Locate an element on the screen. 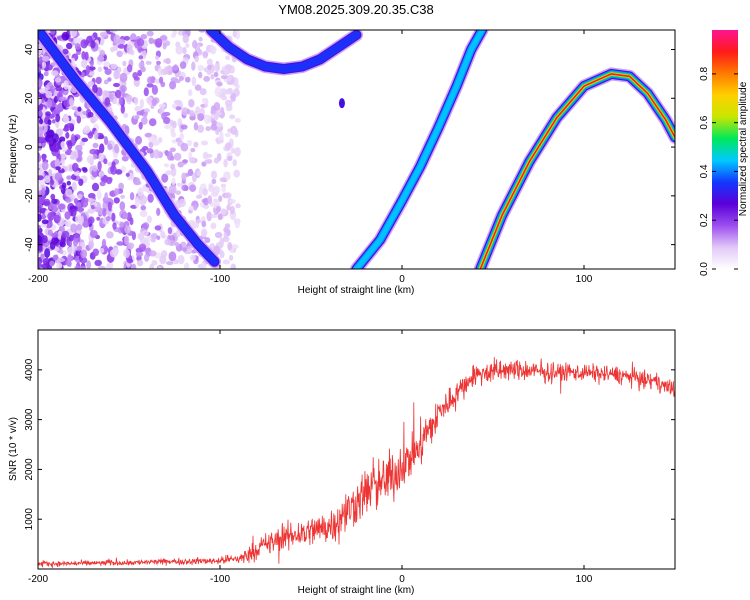 Image resolution: width=750 pixels, height=600 pixels. colorbar-tick-label: 0.2 is located at coordinates (704, 220).